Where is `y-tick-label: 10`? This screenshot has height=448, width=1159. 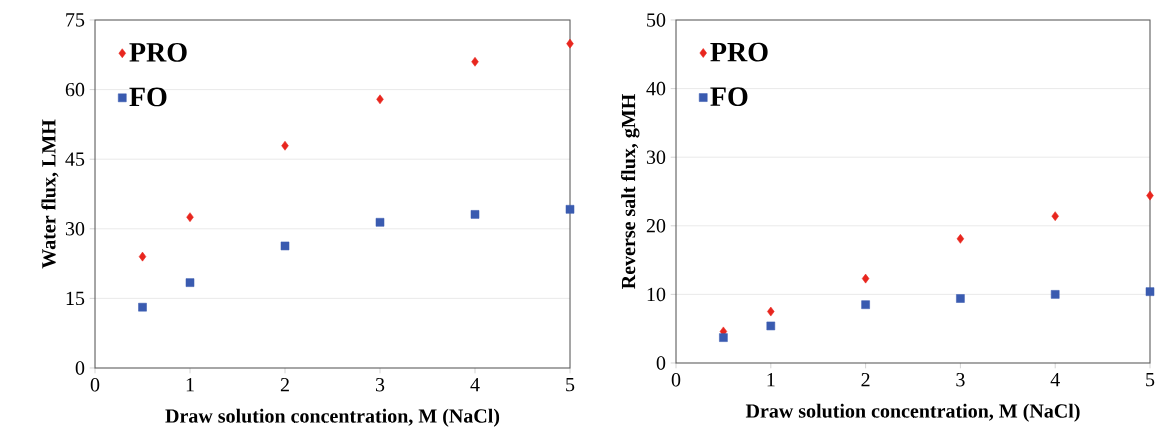 y-tick-label: 10 is located at coordinates (656, 294).